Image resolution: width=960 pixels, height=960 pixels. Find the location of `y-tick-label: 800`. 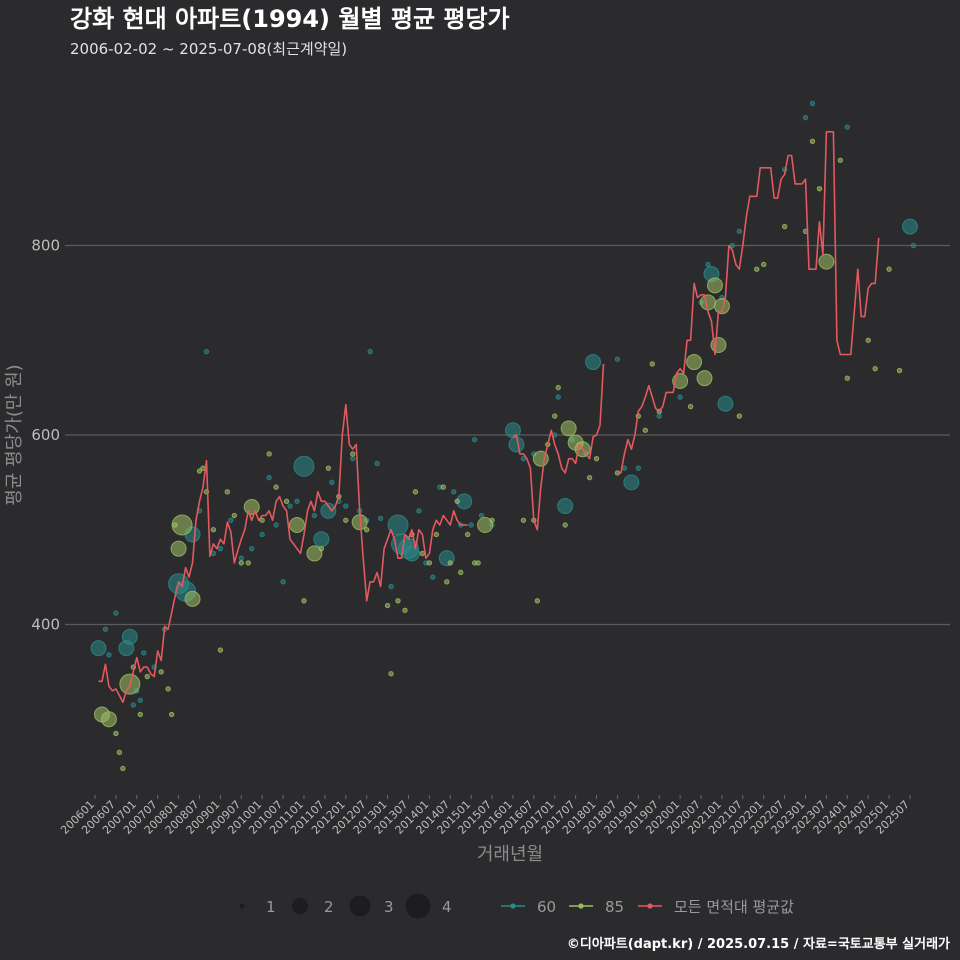

y-tick-label: 800 is located at coordinates (45, 246).